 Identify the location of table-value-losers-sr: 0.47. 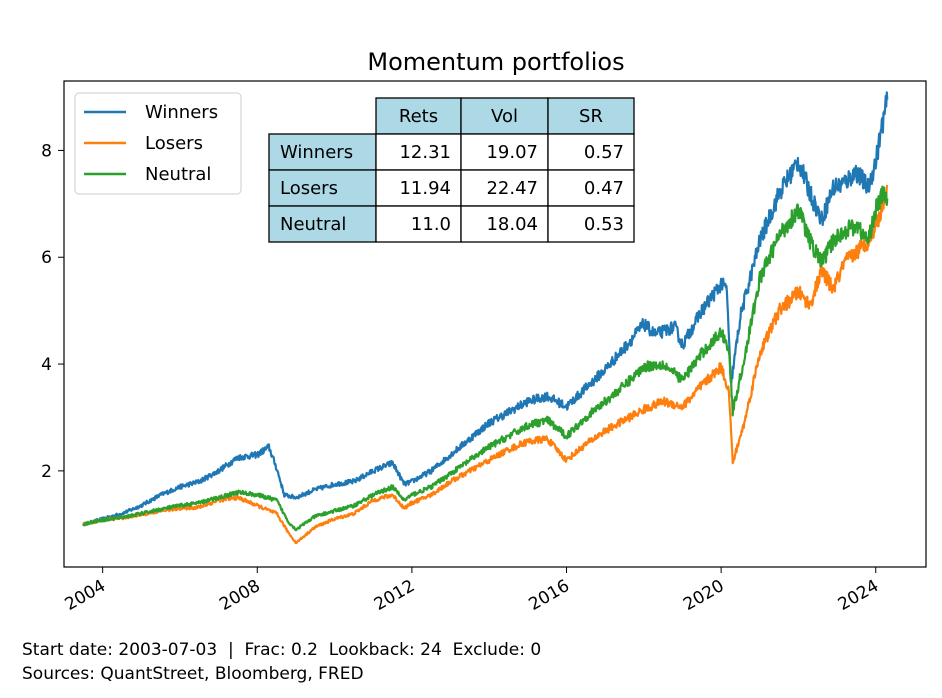
(604, 188).